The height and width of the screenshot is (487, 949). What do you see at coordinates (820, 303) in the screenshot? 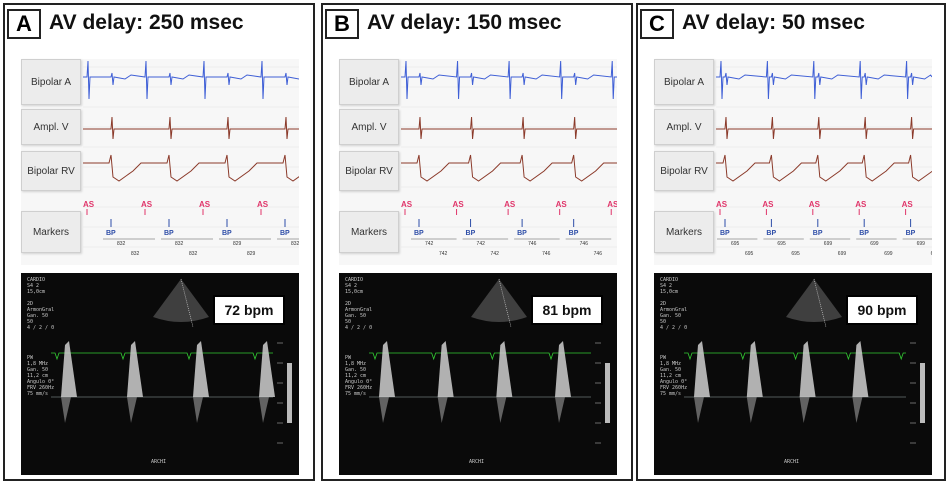
I see `cursor-line` at bounding box center [820, 303].